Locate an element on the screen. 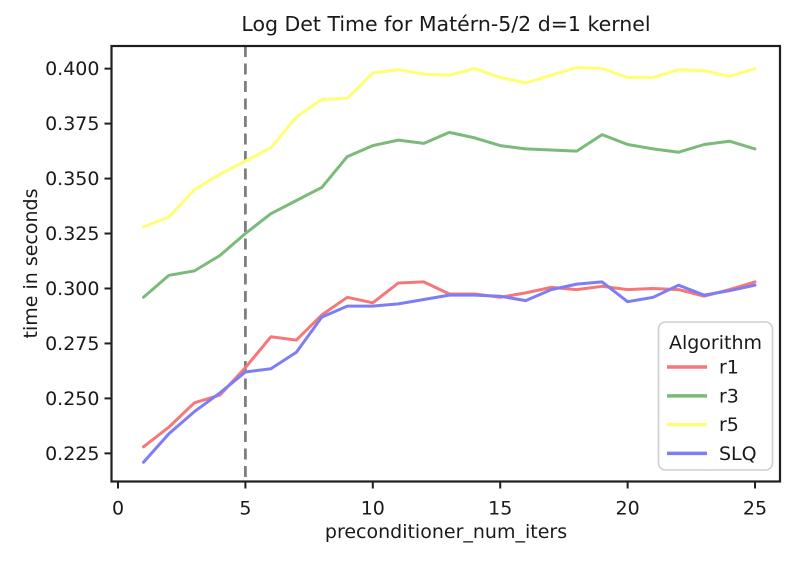  x-tick-label: 20 is located at coordinates (628, 509).